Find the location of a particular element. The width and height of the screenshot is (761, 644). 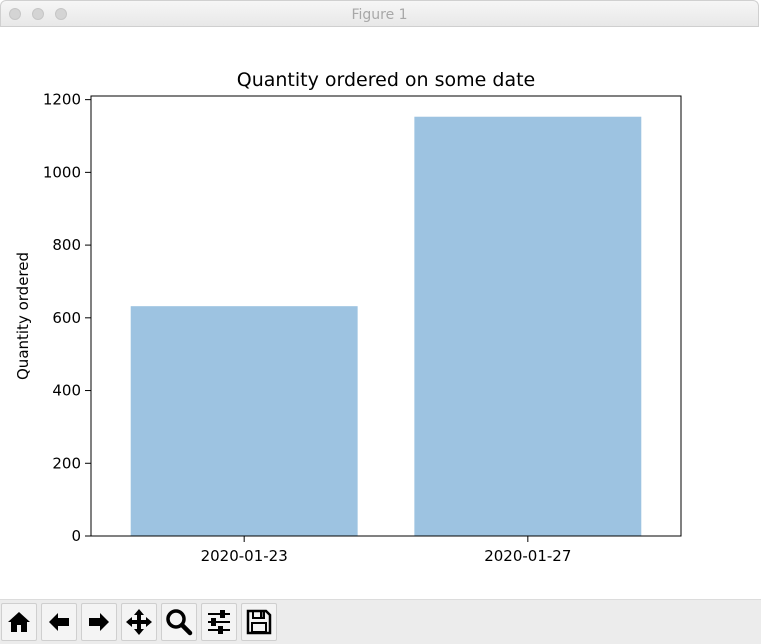

pan-button is located at coordinates (139, 622).